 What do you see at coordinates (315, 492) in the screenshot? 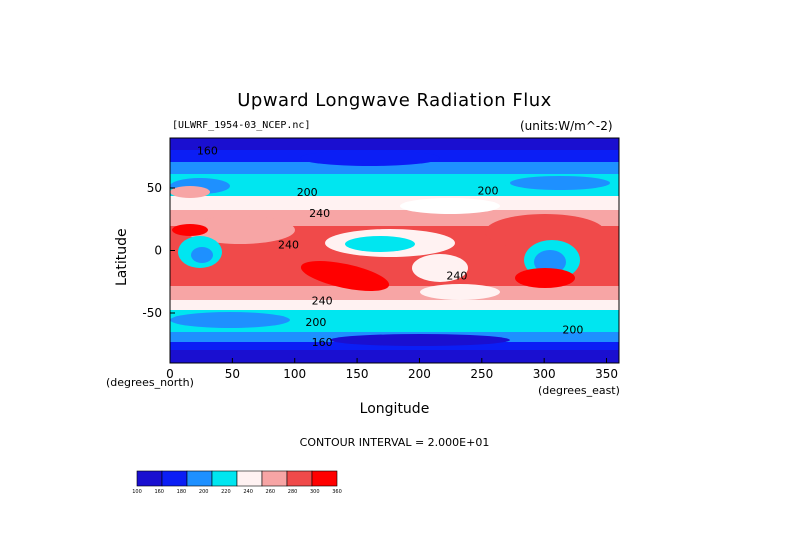
I see `colorbar-level-label: 300` at bounding box center [315, 492].